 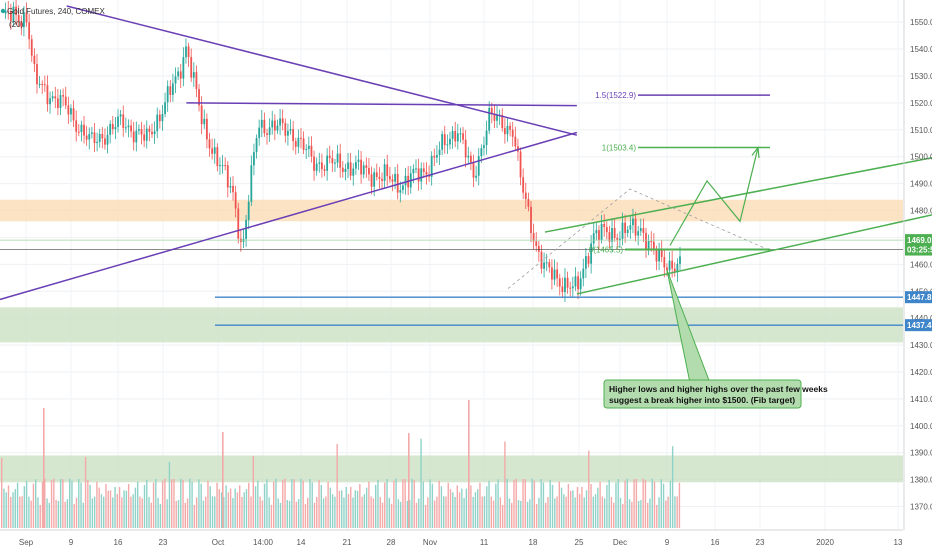 I want to click on volume-spike, so click(x=409, y=480).